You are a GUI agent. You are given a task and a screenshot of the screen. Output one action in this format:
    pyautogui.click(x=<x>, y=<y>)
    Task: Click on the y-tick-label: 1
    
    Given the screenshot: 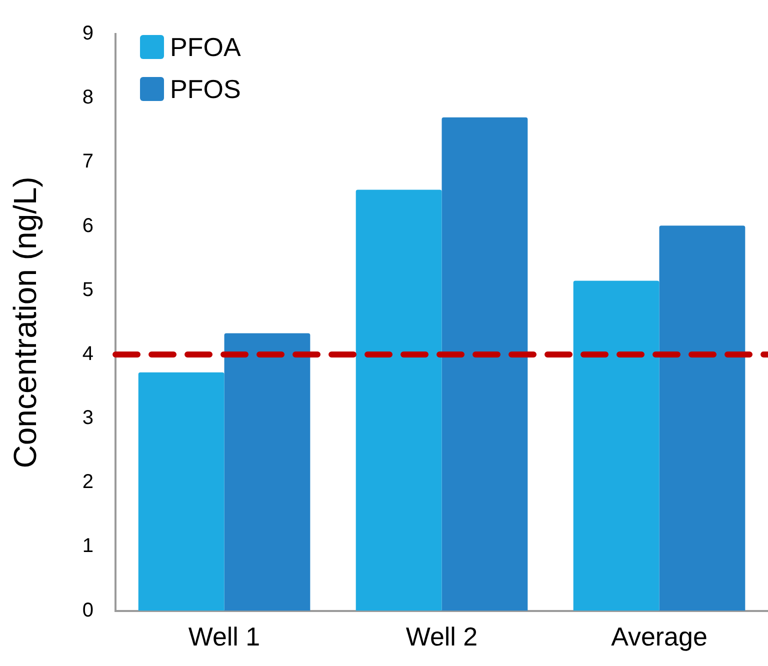 What is the action you would take?
    pyautogui.click(x=88, y=546)
    